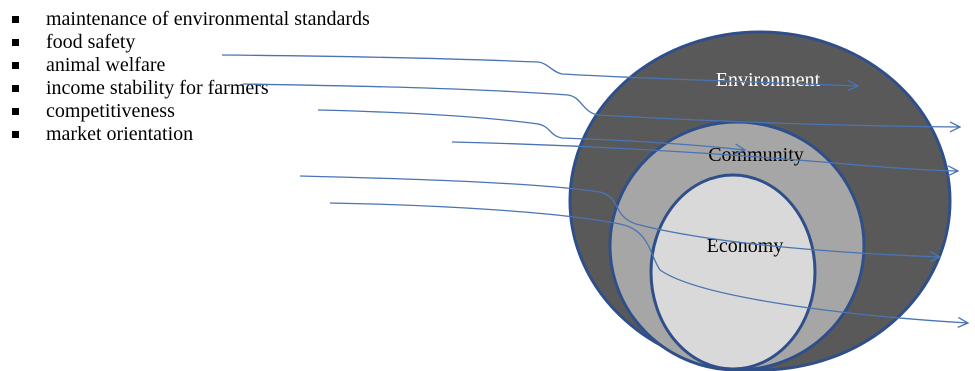  I want to click on income-stability-arrow, so click(531, 129).